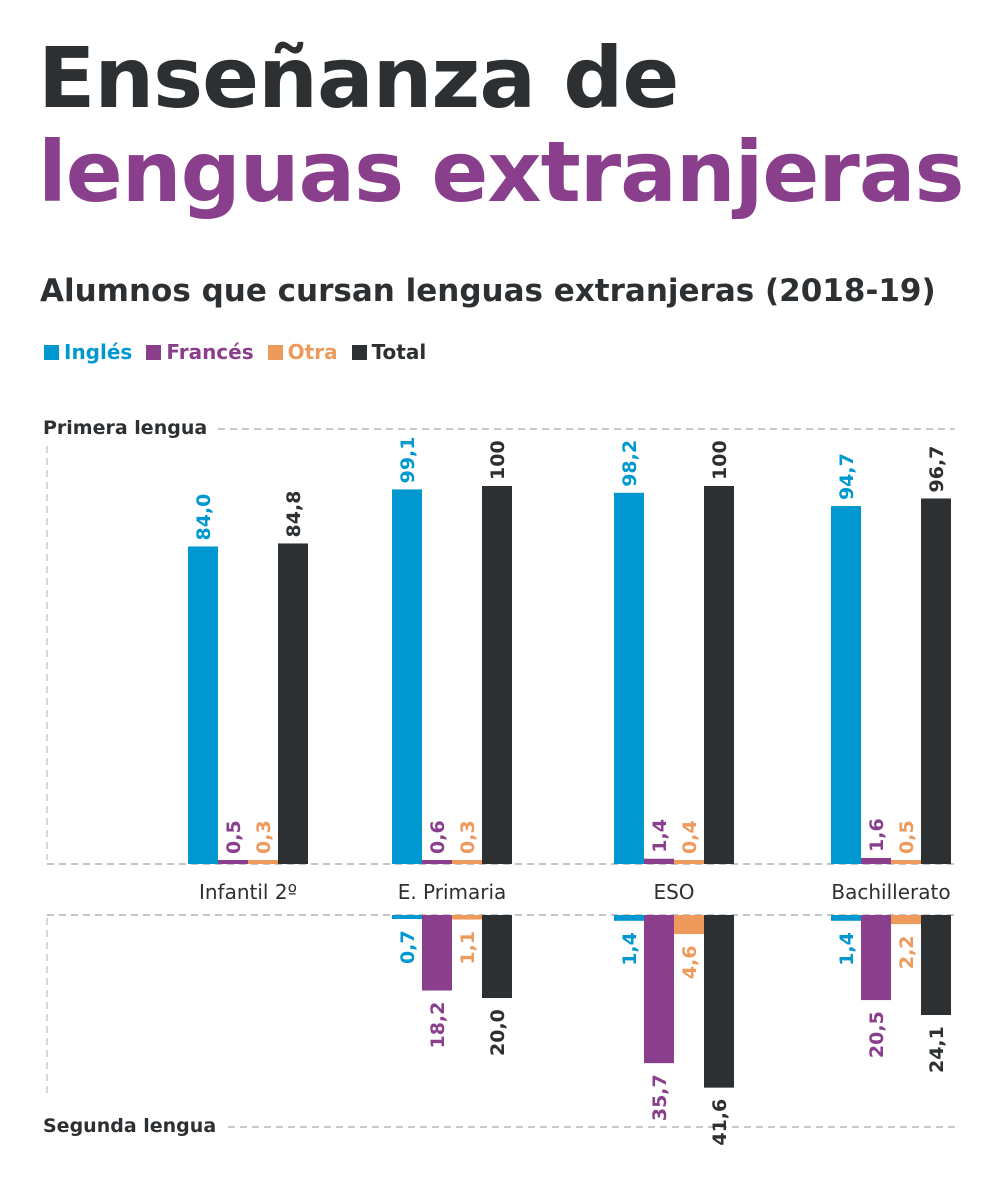 Image resolution: width=1000 pixels, height=1179 pixels. I want to click on legend-item-ingles: Inglés, so click(88, 352).